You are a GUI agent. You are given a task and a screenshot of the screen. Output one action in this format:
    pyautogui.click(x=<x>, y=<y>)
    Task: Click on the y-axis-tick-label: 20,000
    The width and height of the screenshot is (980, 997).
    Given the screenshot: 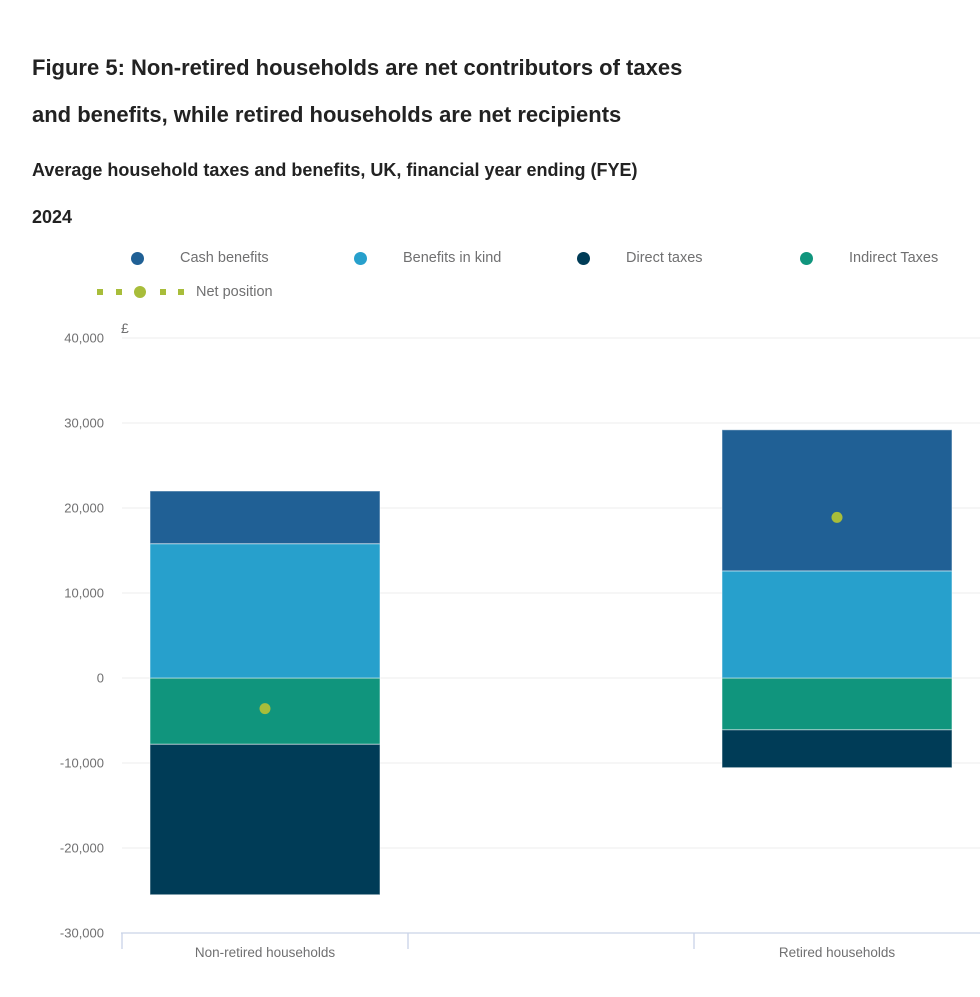 What is the action you would take?
    pyautogui.click(x=84, y=508)
    